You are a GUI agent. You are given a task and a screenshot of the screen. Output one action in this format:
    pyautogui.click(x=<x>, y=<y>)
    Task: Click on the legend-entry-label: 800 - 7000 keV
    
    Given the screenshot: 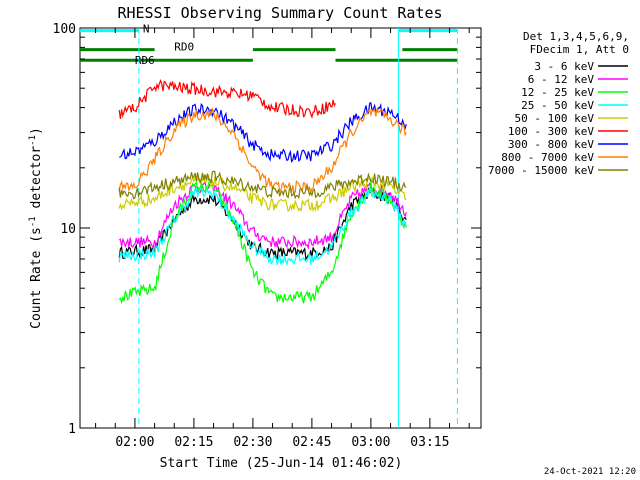 What is the action you would take?
    pyautogui.click(x=547, y=157)
    